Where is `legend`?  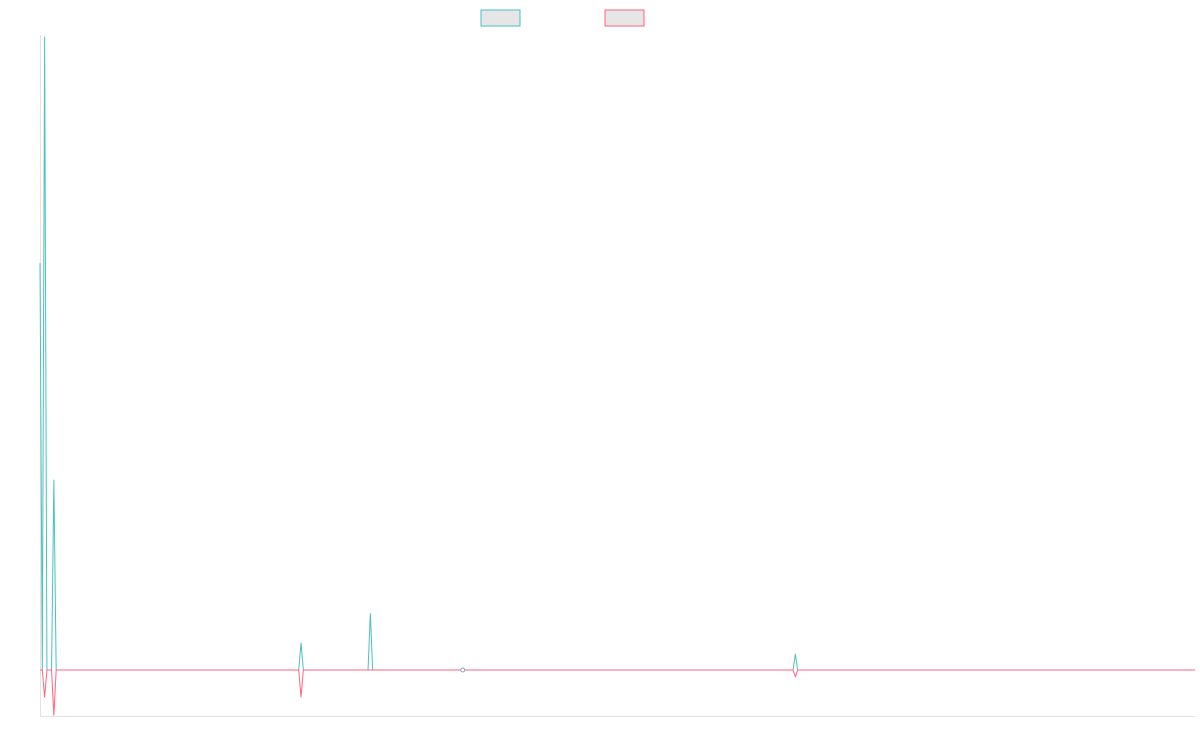
legend is located at coordinates (562, 18).